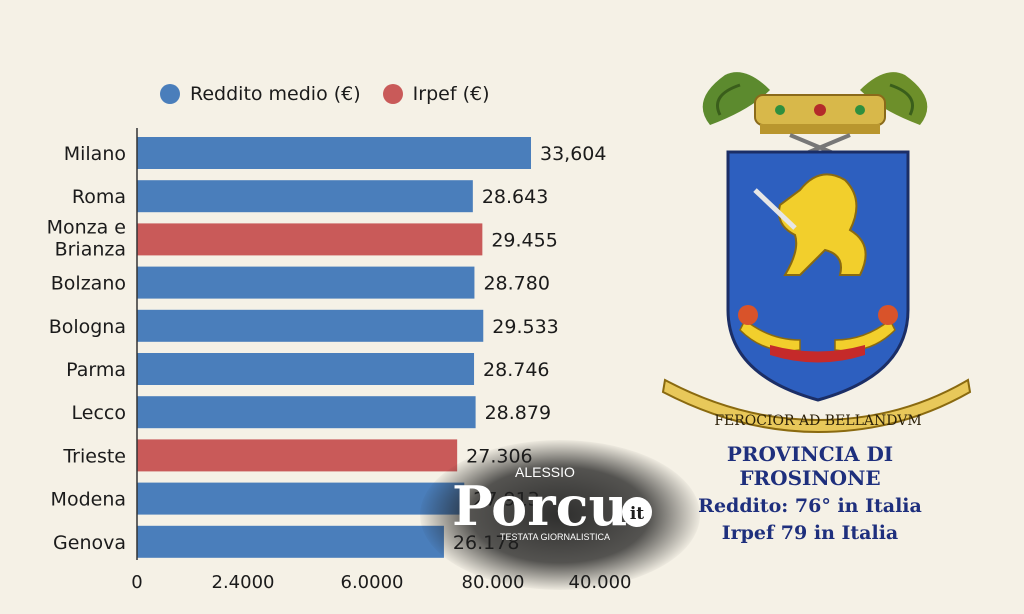 Image resolution: width=1024 pixels, height=614 pixels. Describe the element at coordinates (451, 94) in the screenshot. I see `legend-label-irpef: Irpef (€)` at that location.